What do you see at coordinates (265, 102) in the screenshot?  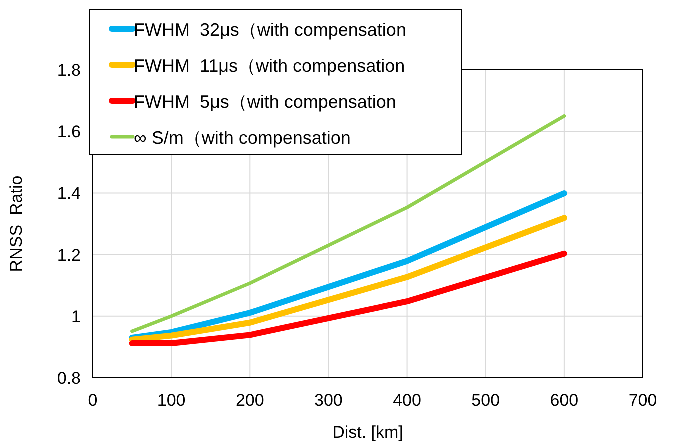 I see `legend-label: FWHM 5μs（with compensation` at bounding box center [265, 102].